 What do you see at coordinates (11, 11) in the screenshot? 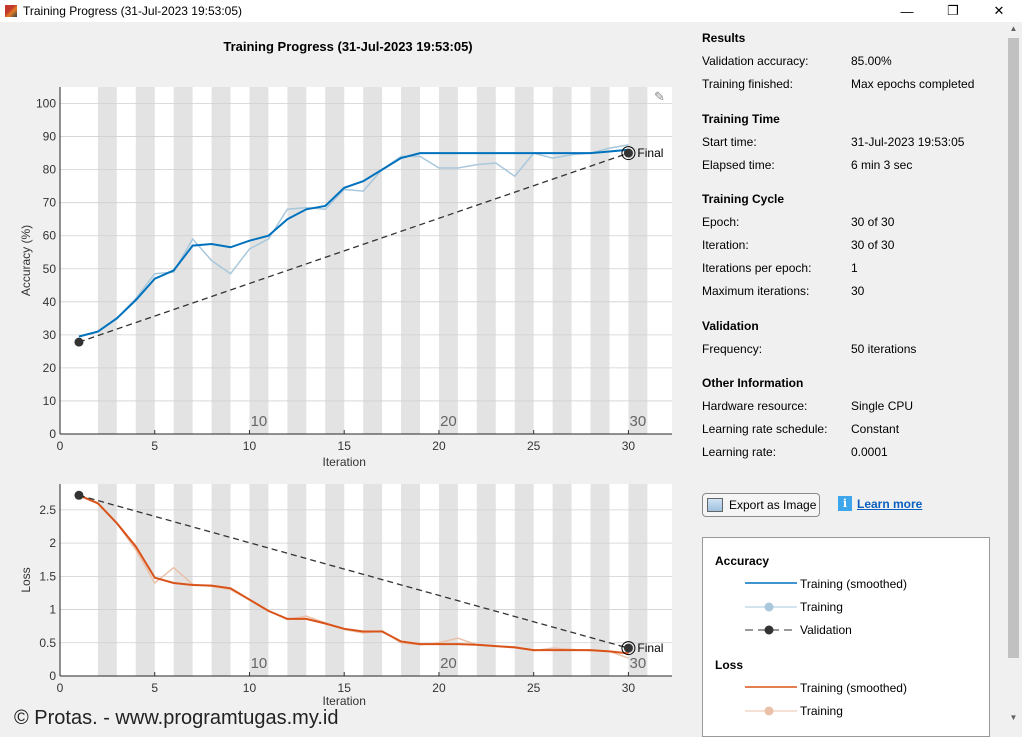
I see `matlab-icon` at bounding box center [11, 11].